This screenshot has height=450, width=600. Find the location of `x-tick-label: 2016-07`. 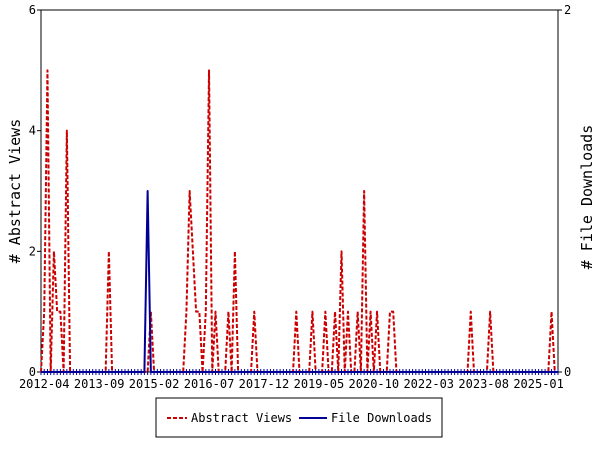

x-tick-label: 2016-07 is located at coordinates (209, 384).